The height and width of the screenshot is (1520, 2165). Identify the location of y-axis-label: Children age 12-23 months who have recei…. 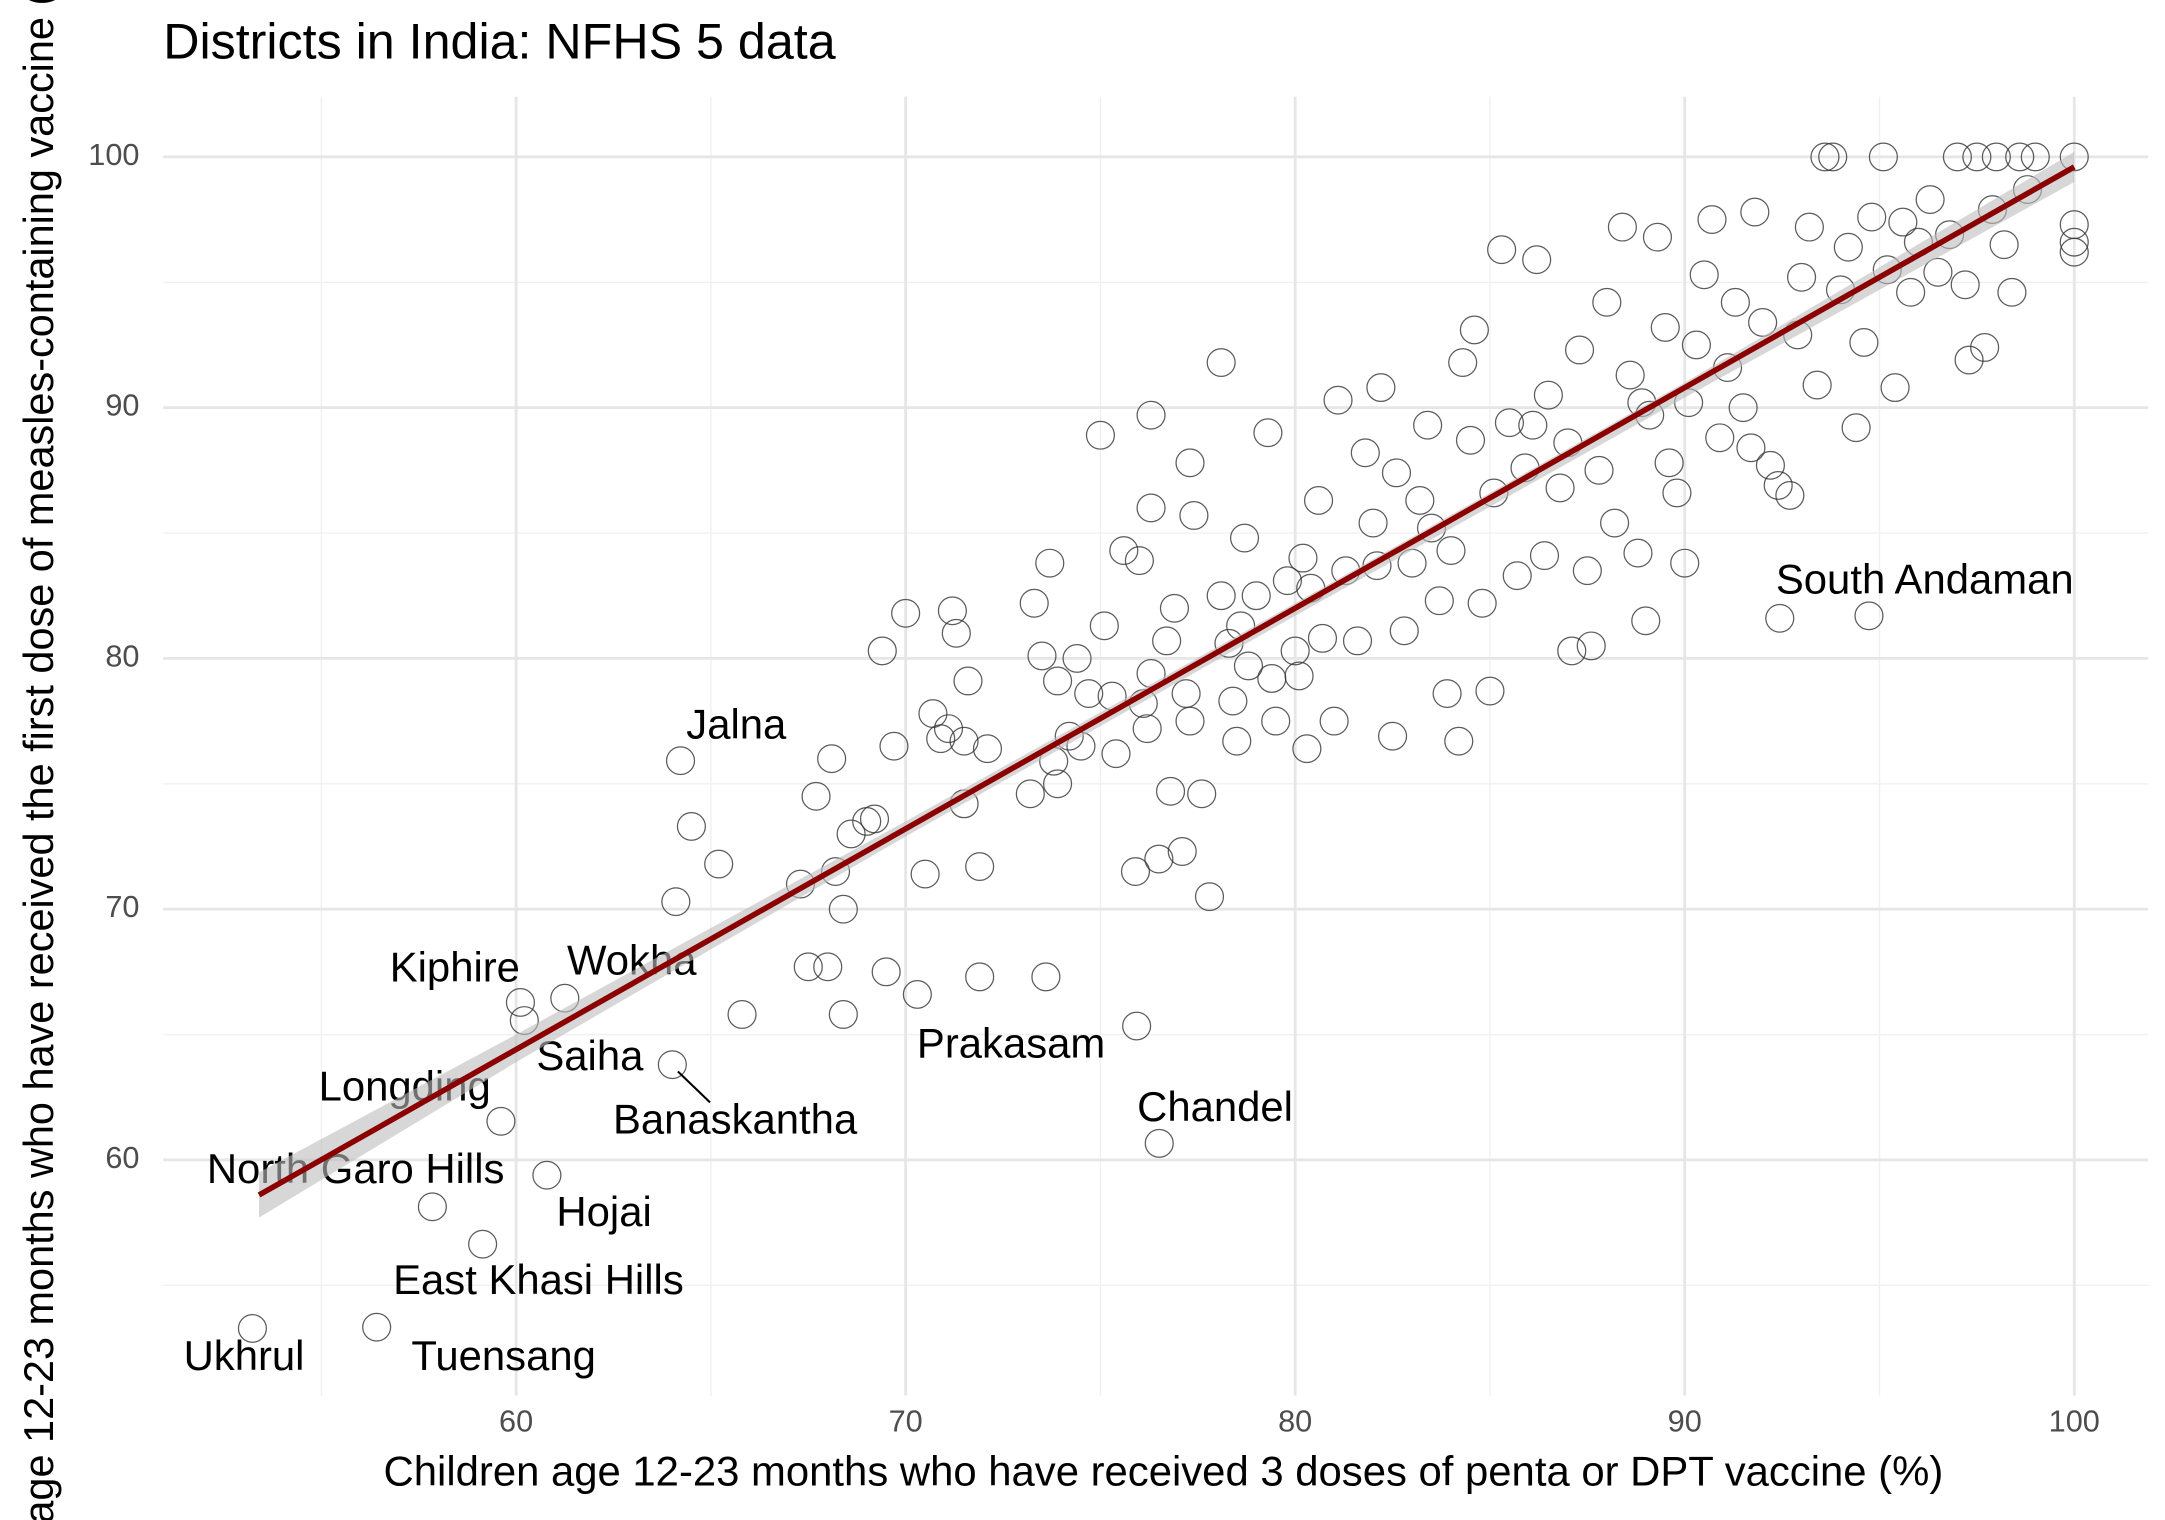
(38, 760).